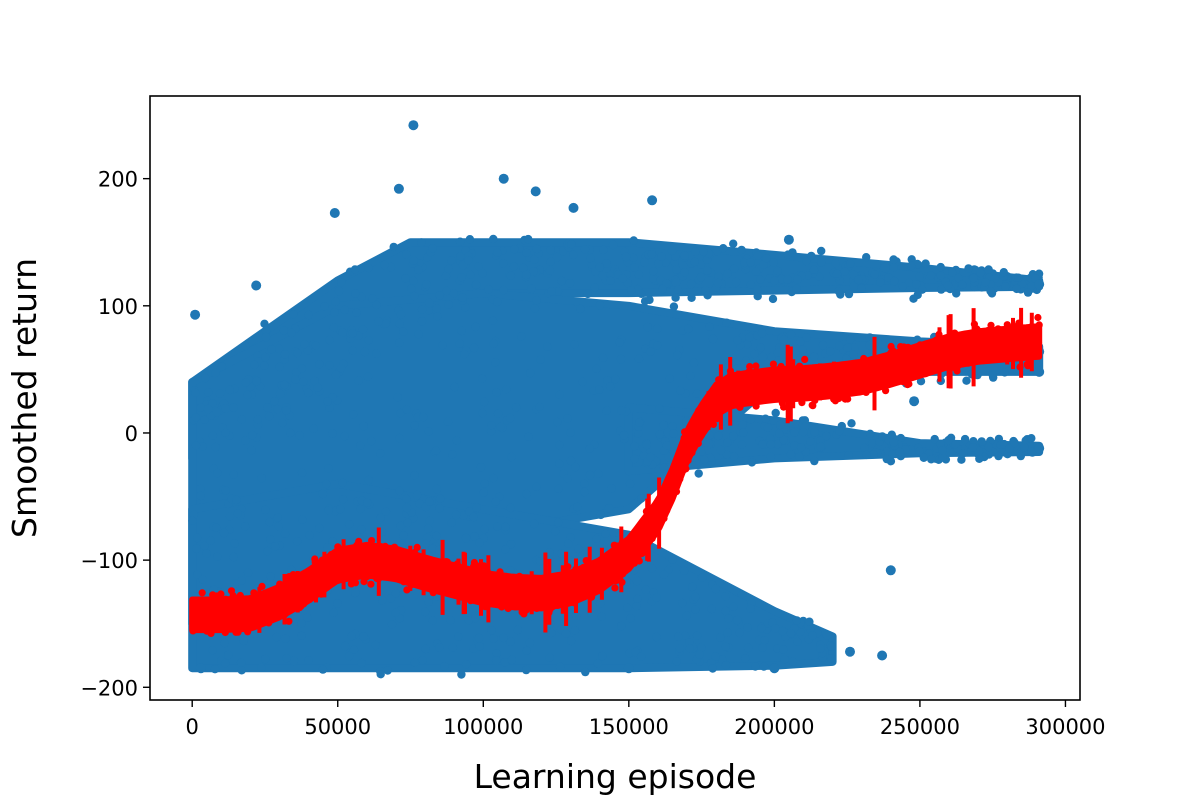  I want to click on x-axis: 0 50000 100000 150000 200000 250000 300000, so click(646, 719).